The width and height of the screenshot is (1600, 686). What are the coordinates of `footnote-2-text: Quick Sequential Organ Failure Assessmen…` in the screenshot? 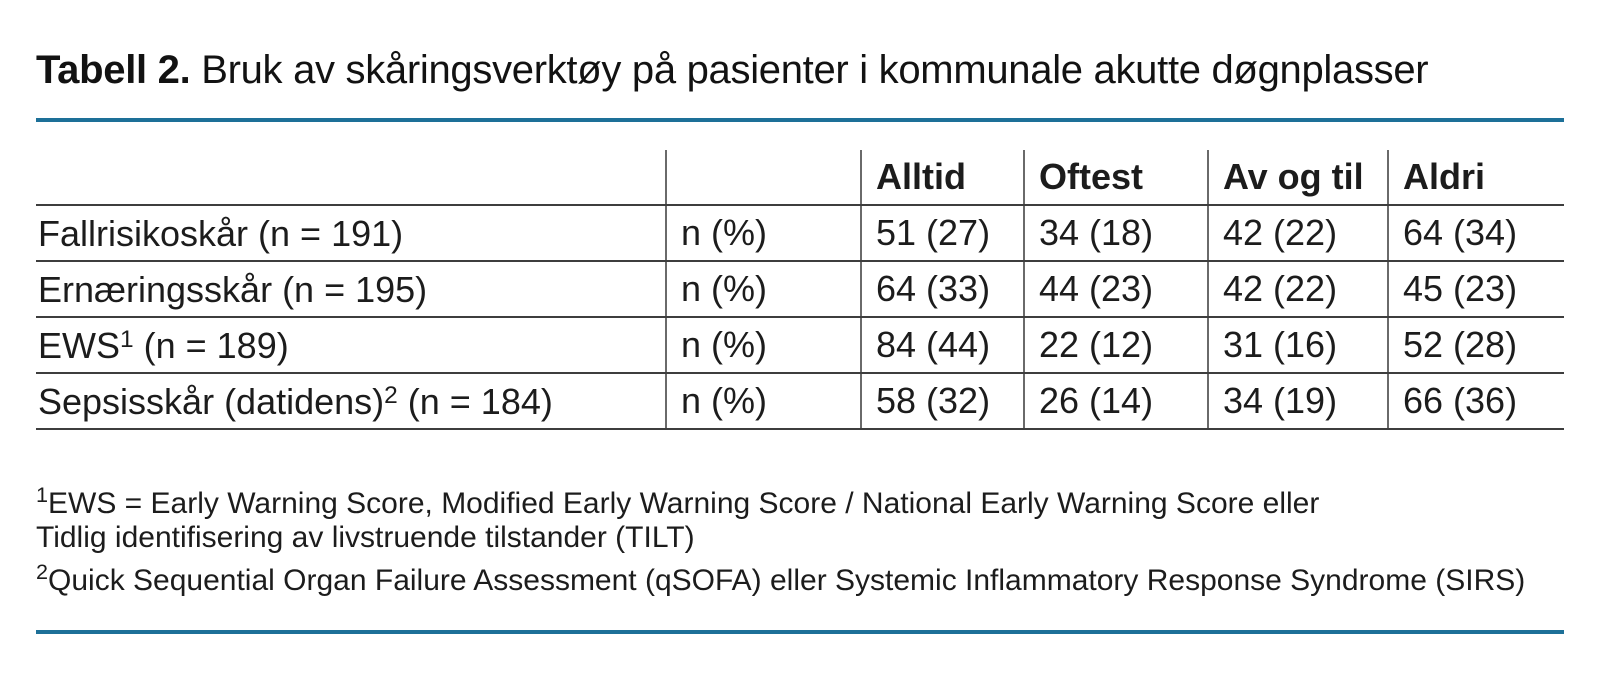 It's located at (787, 580).